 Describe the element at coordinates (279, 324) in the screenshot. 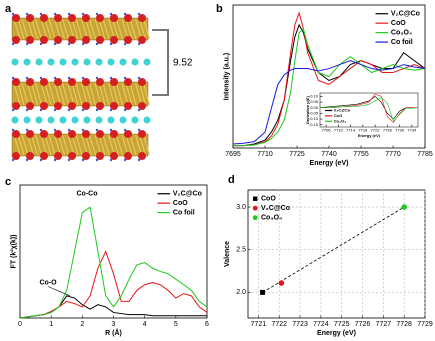

I see `x-tick-label: 7722` at that location.